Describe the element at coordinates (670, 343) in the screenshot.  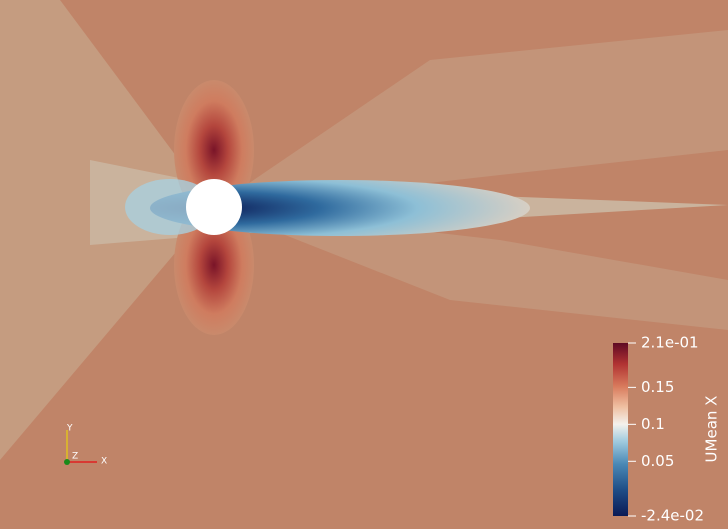
I see `tick-label: 2.1e-01` at that location.